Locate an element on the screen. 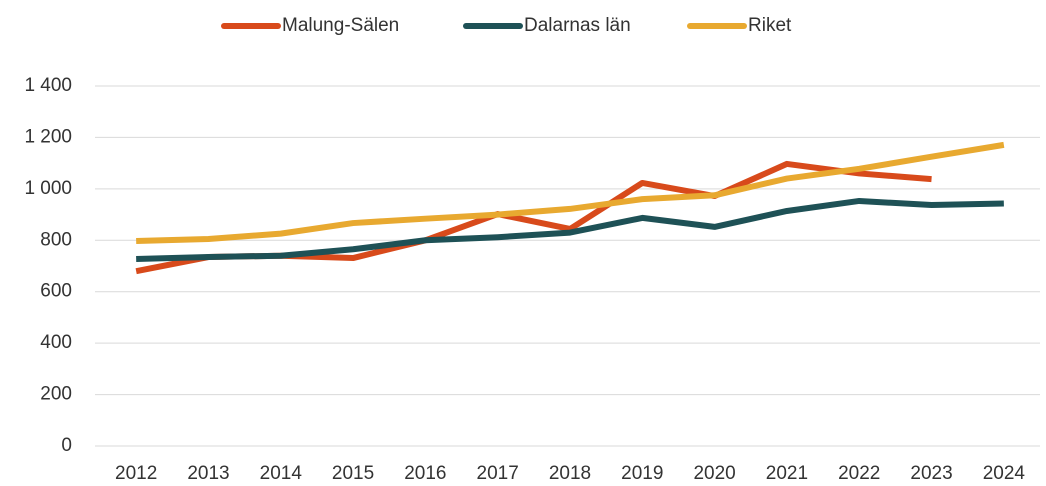  x-tick-label: 2014 is located at coordinates (281, 473).